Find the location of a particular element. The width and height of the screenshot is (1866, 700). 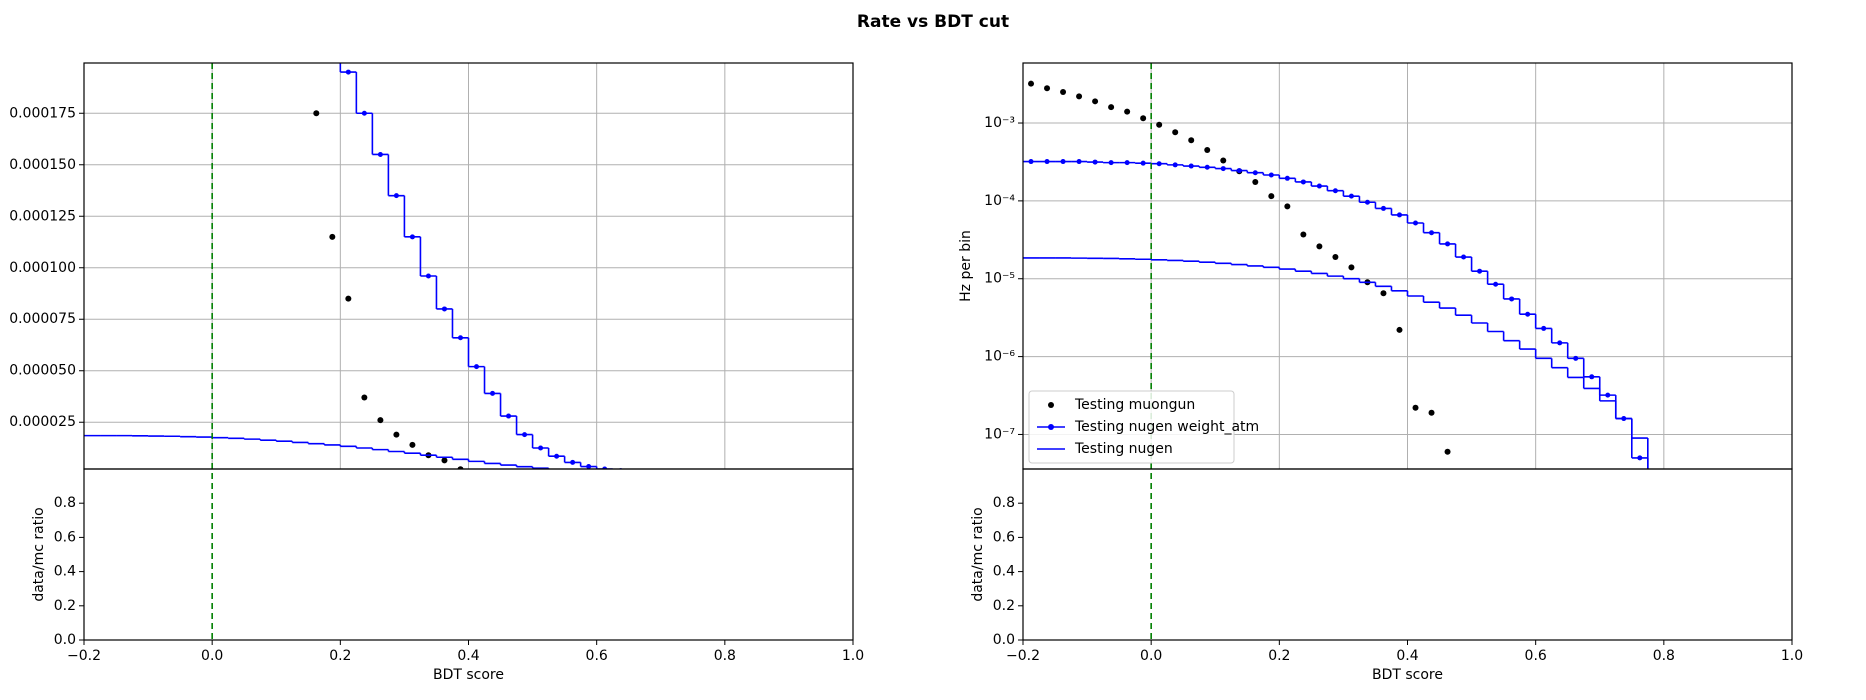

y-tick-label: 0.000050 is located at coordinates (42, 371).